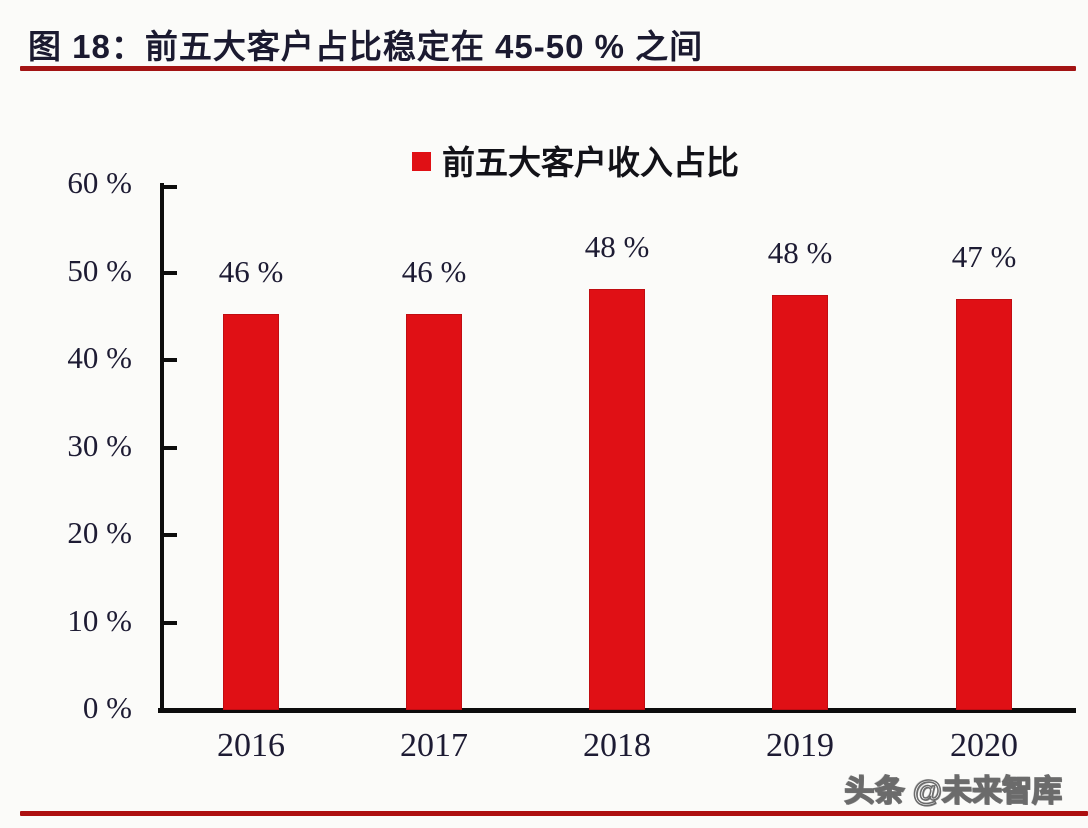  I want to click on x-axis-category-label: 2018, so click(617, 745).